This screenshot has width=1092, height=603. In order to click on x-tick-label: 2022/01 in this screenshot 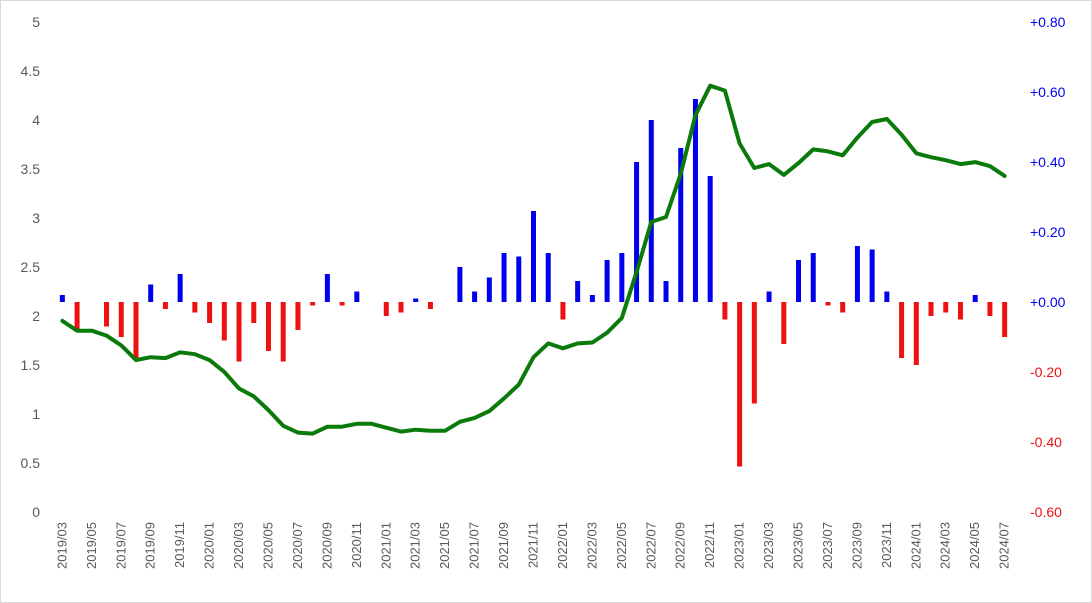, I will do `click(562, 545)`.